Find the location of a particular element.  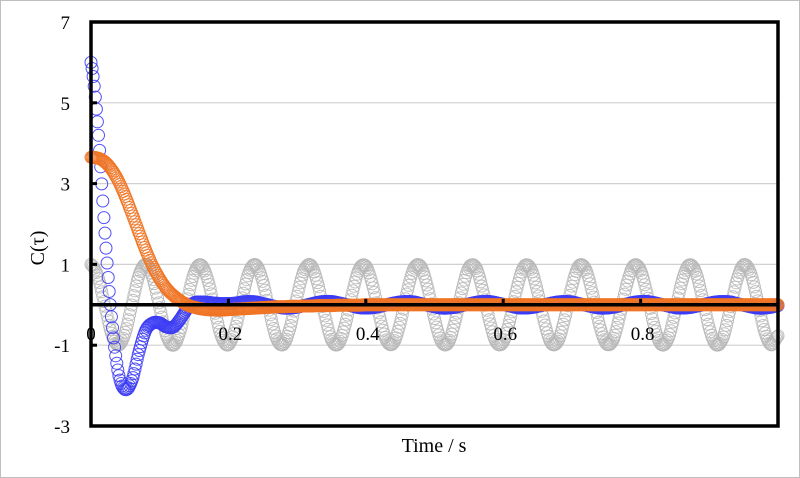

y-tick-label: -3 is located at coordinates (62, 427).